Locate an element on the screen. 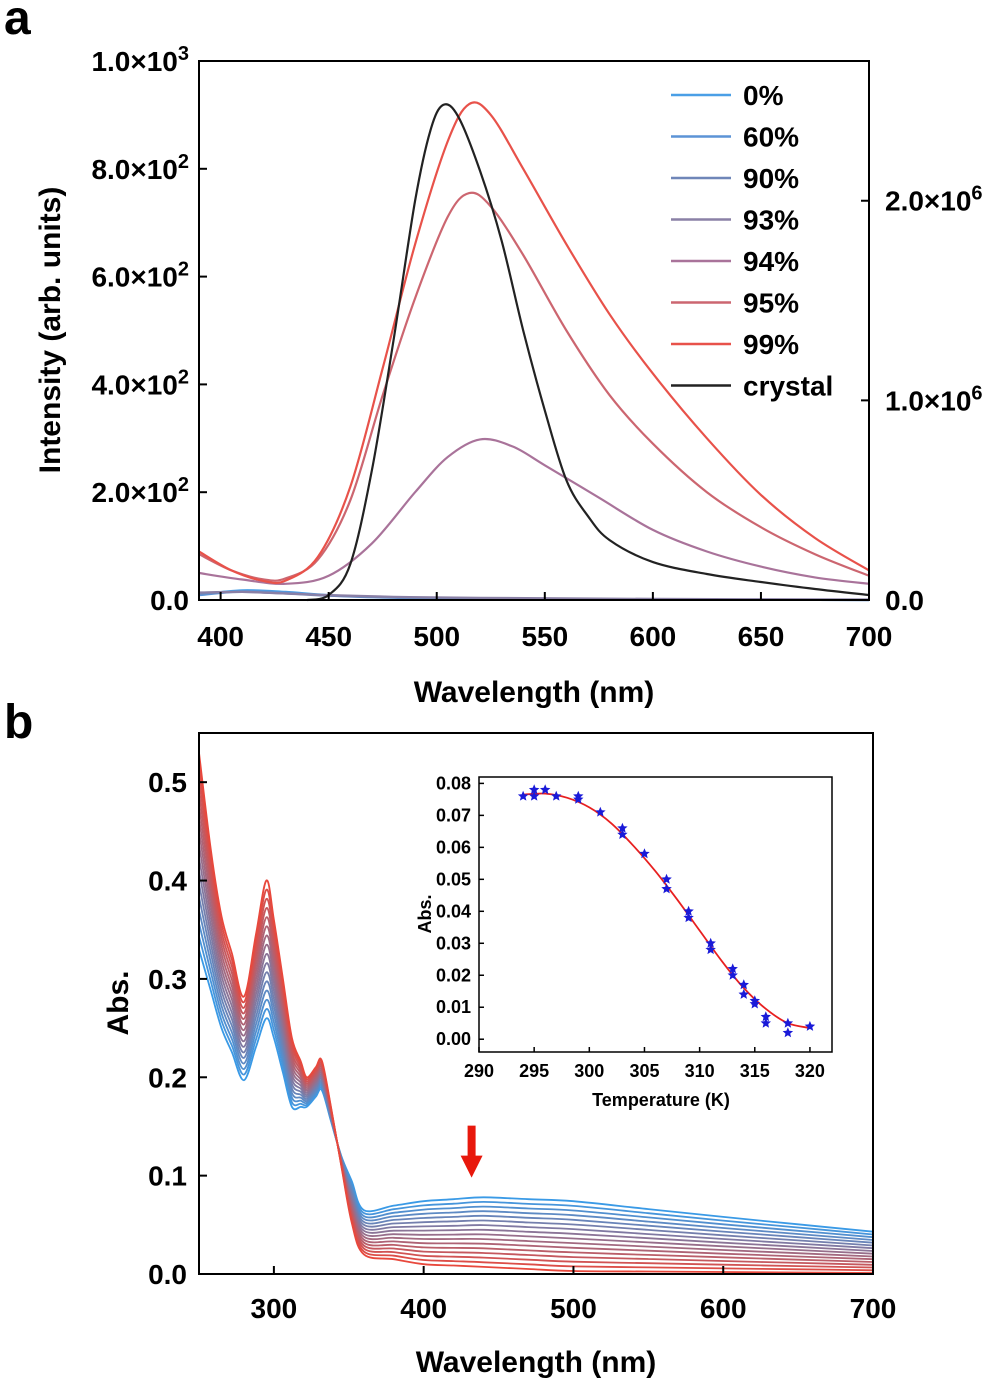  inset-y-tick-label: 0.07 is located at coordinates (453, 815).